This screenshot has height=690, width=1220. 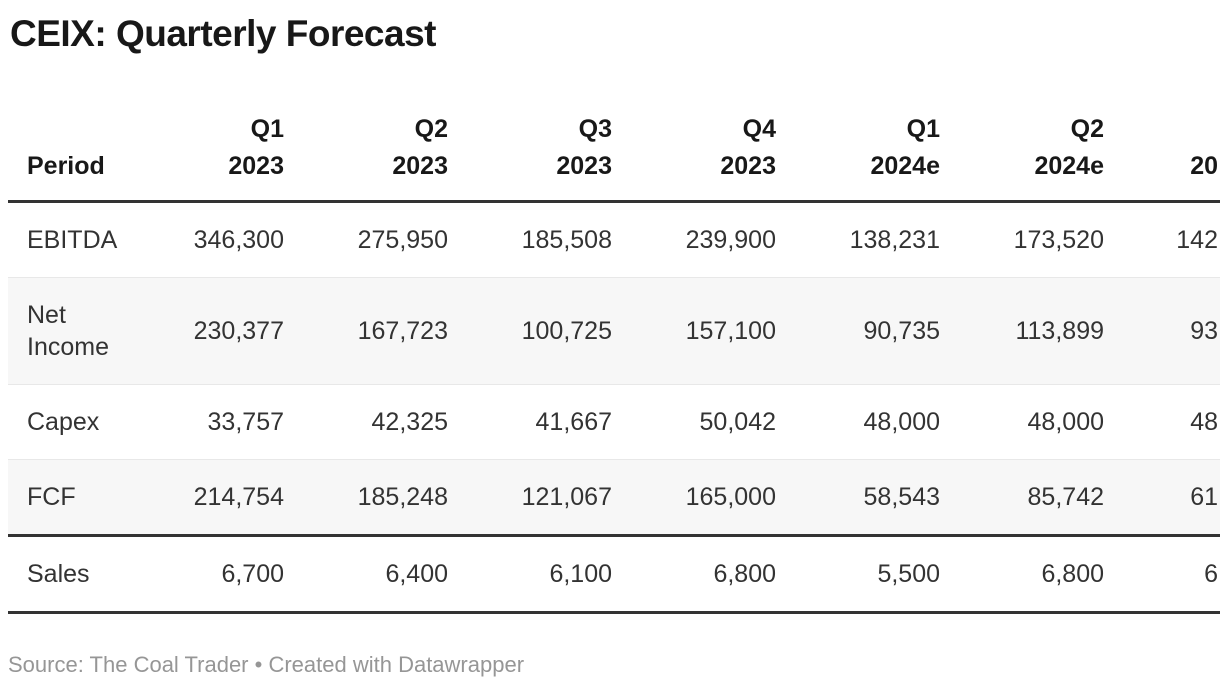 What do you see at coordinates (206, 498) in the screenshot?
I see `cell: 214,754` at bounding box center [206, 498].